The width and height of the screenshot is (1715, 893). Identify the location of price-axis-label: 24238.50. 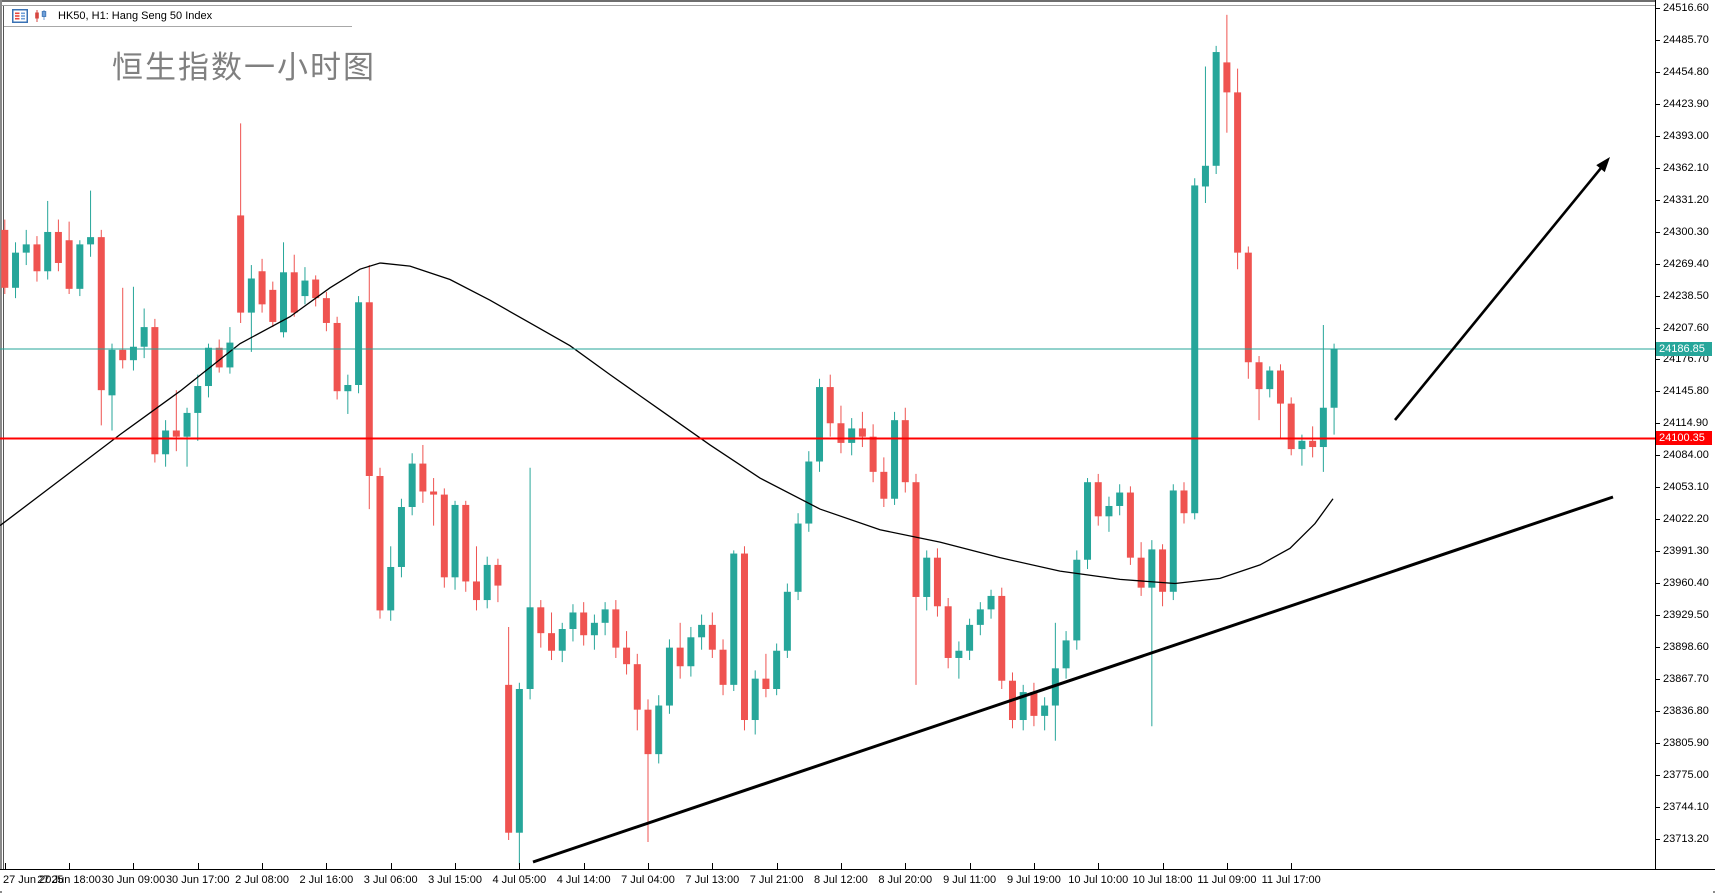
(1686, 295).